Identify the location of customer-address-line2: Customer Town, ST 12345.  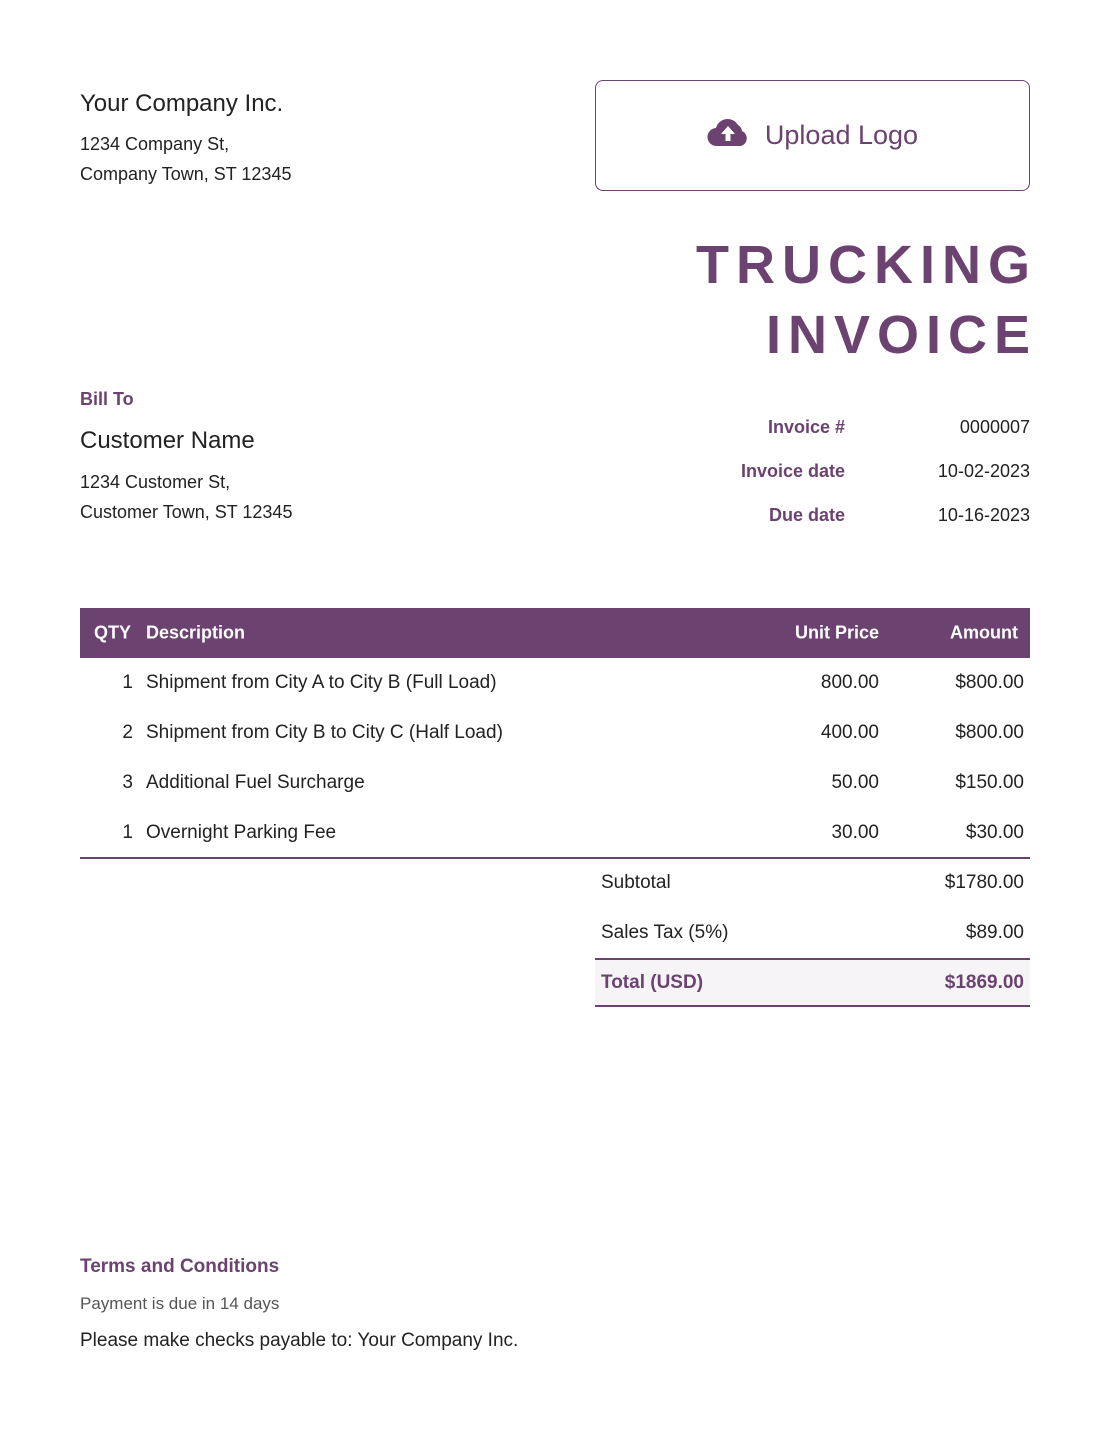
(186, 512).